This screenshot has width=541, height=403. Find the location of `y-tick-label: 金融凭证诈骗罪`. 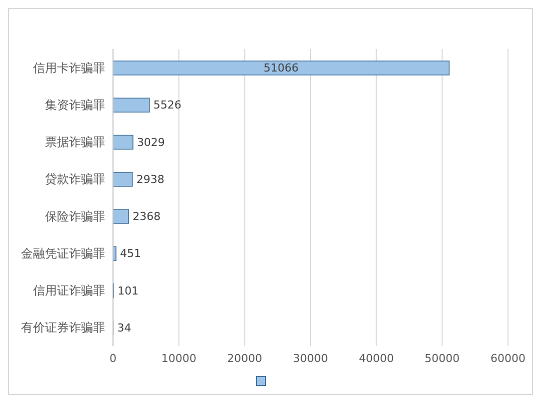

y-tick-label: 金融凭证诈骗罪 is located at coordinates (63, 253).